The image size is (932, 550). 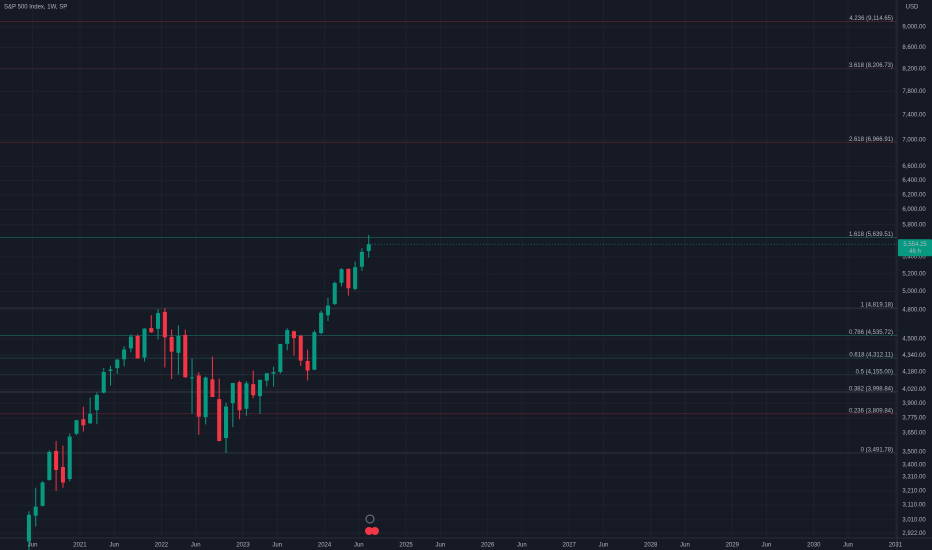 I want to click on y-tick-label: 4,340.00, so click(x=914, y=356).